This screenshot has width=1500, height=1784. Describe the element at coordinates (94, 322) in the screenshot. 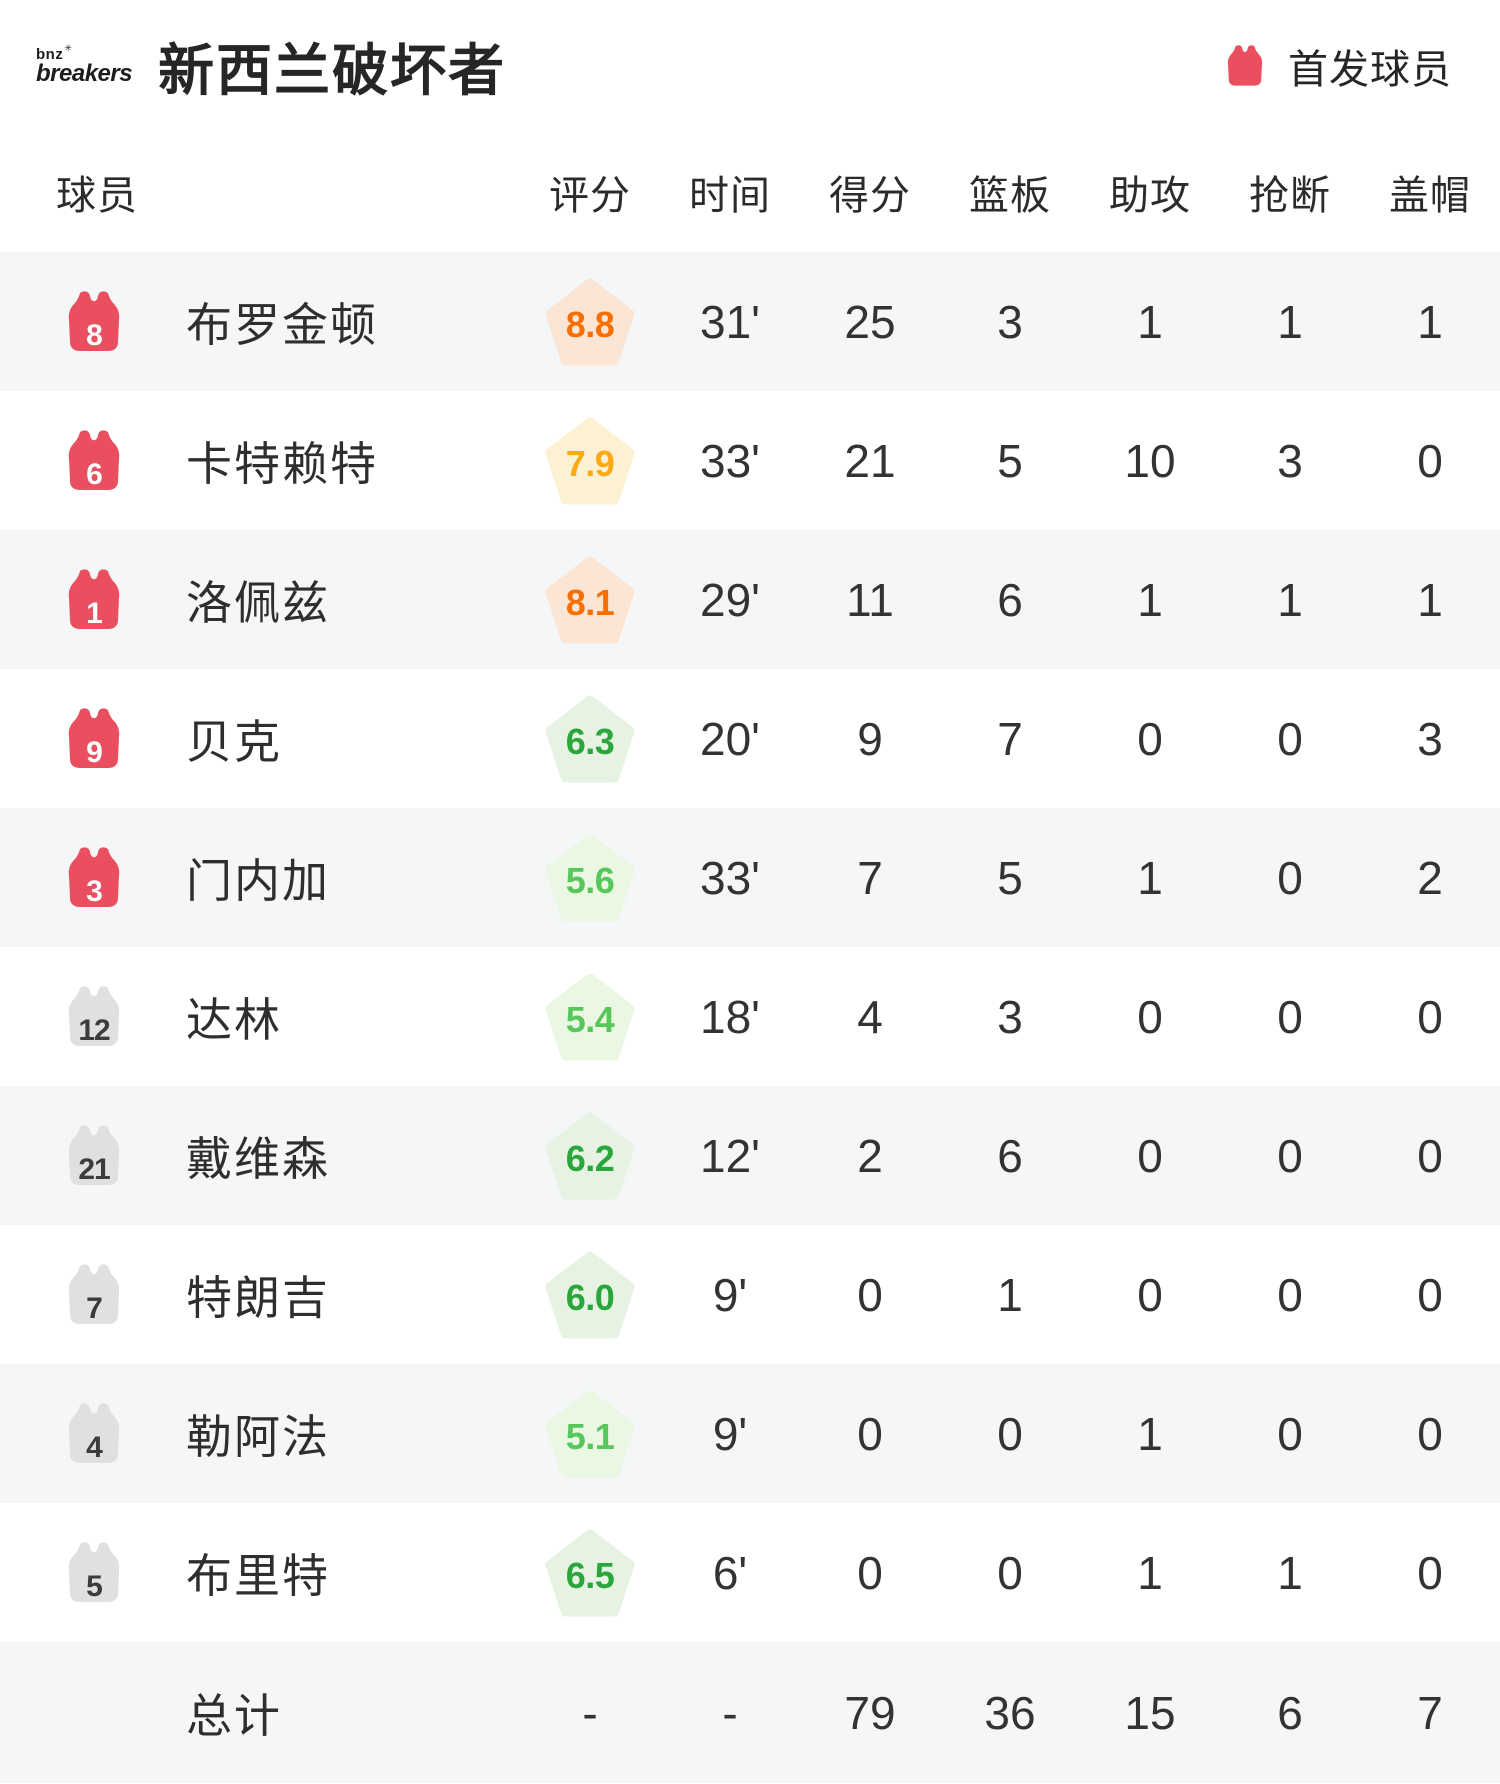

I see `jersey-icon: 8` at that location.